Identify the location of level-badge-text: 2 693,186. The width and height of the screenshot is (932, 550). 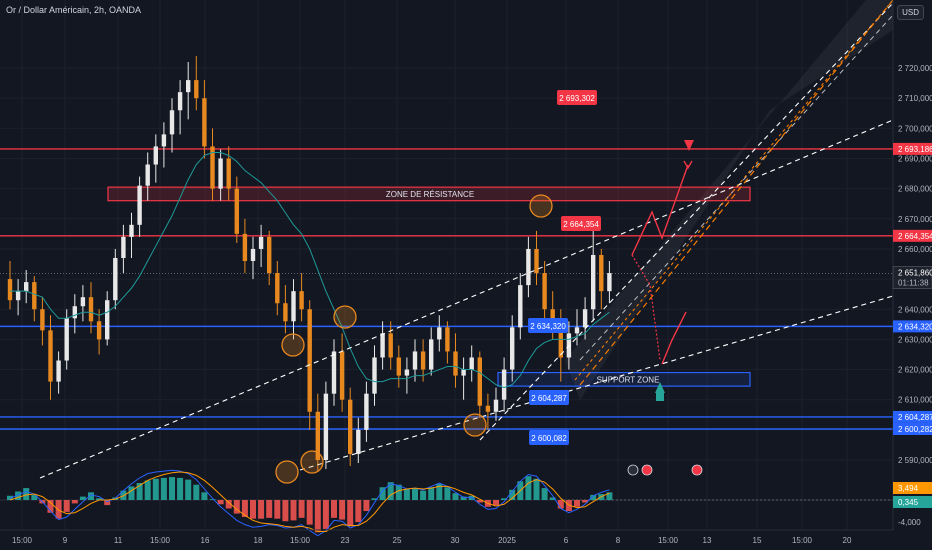
(915, 149).